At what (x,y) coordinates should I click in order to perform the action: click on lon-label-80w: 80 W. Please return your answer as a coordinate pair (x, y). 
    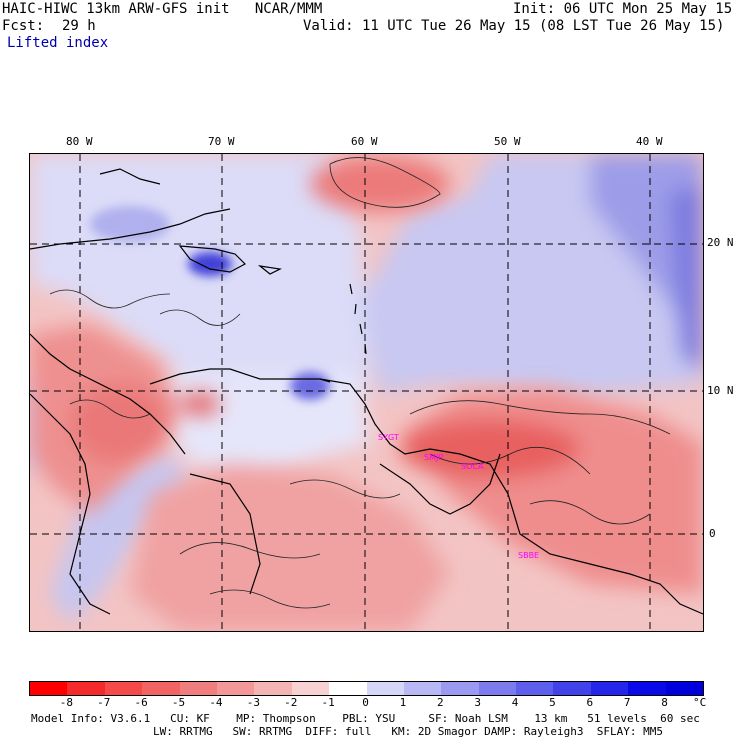
    Looking at the image, I should click on (79, 141).